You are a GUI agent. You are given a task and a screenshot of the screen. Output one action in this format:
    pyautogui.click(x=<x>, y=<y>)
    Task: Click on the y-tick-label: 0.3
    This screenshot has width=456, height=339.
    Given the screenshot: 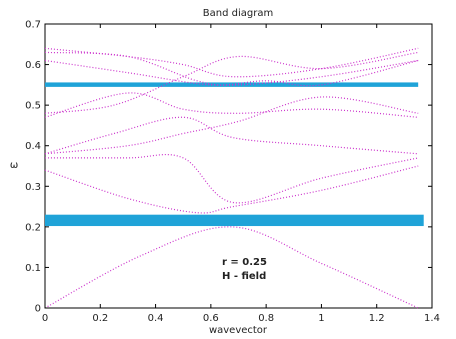 What is the action you would take?
    pyautogui.click(x=33, y=187)
    